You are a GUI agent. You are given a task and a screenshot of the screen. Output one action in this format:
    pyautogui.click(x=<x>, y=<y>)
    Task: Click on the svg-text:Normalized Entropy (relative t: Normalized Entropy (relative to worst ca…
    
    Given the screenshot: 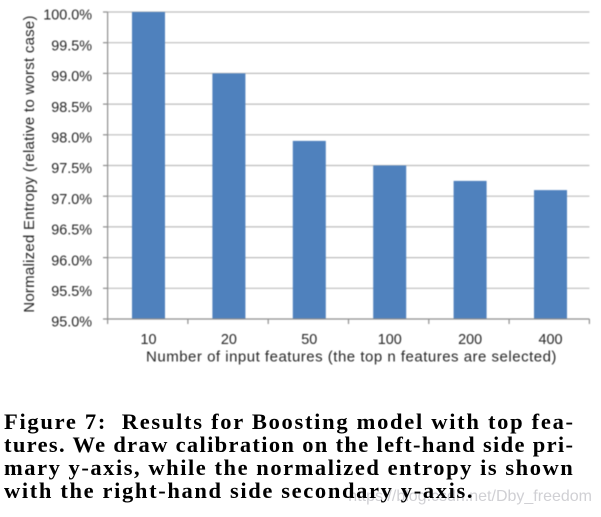 What is the action you would take?
    pyautogui.click(x=29, y=164)
    